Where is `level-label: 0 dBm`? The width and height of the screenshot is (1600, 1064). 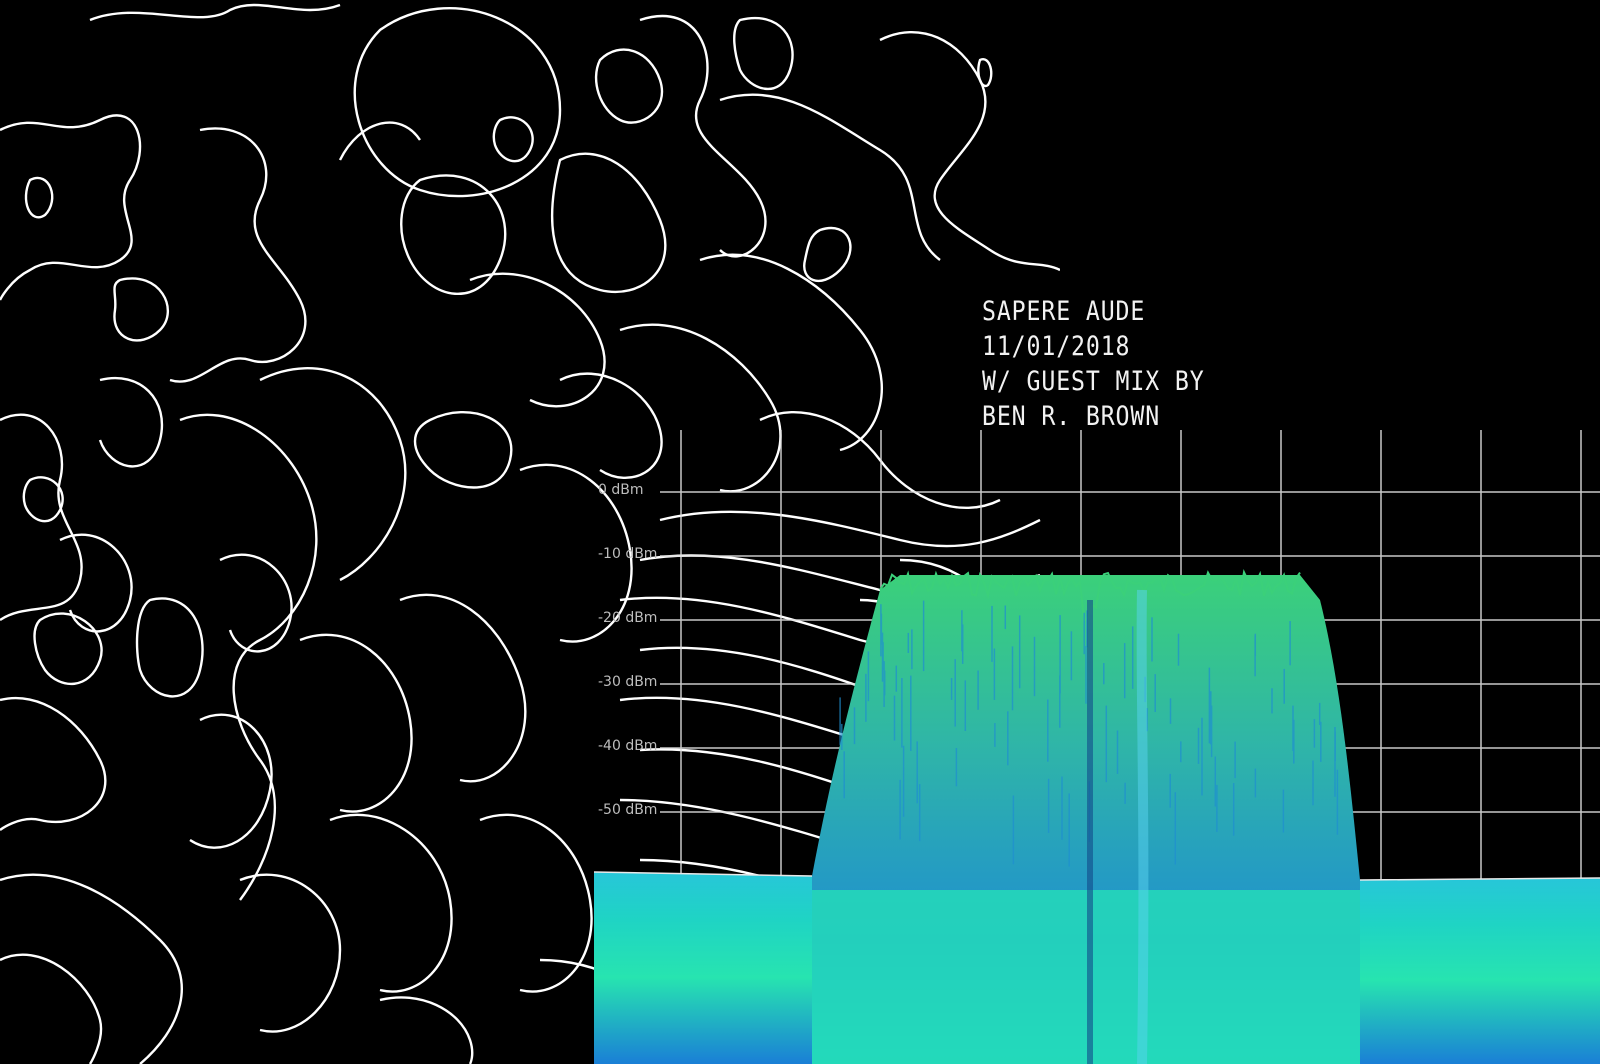
level-label: 0 dBm is located at coordinates (621, 490).